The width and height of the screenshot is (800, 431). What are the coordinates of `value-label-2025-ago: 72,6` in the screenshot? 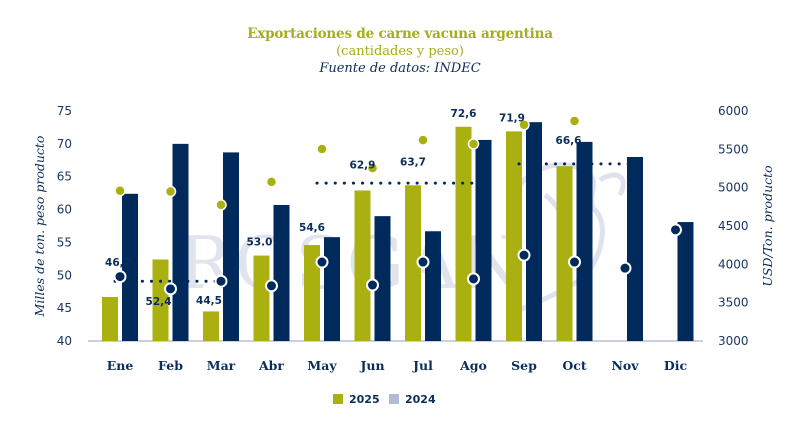 It's located at (464, 114).